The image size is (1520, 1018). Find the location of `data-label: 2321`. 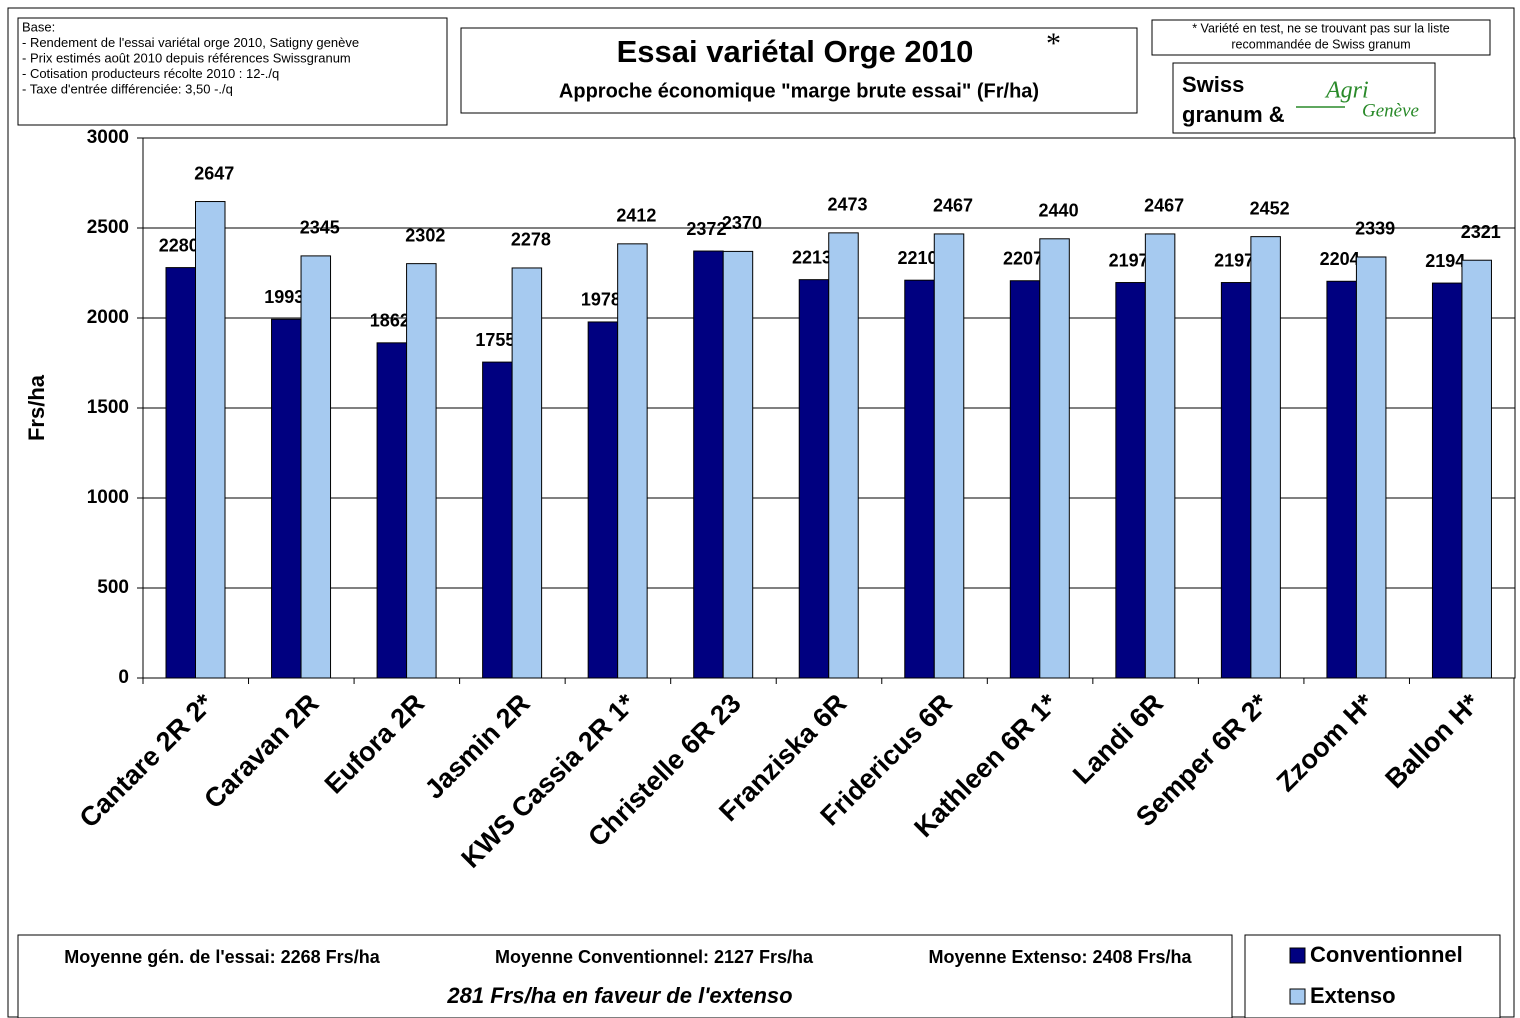

data-label: 2321 is located at coordinates (1481, 232).